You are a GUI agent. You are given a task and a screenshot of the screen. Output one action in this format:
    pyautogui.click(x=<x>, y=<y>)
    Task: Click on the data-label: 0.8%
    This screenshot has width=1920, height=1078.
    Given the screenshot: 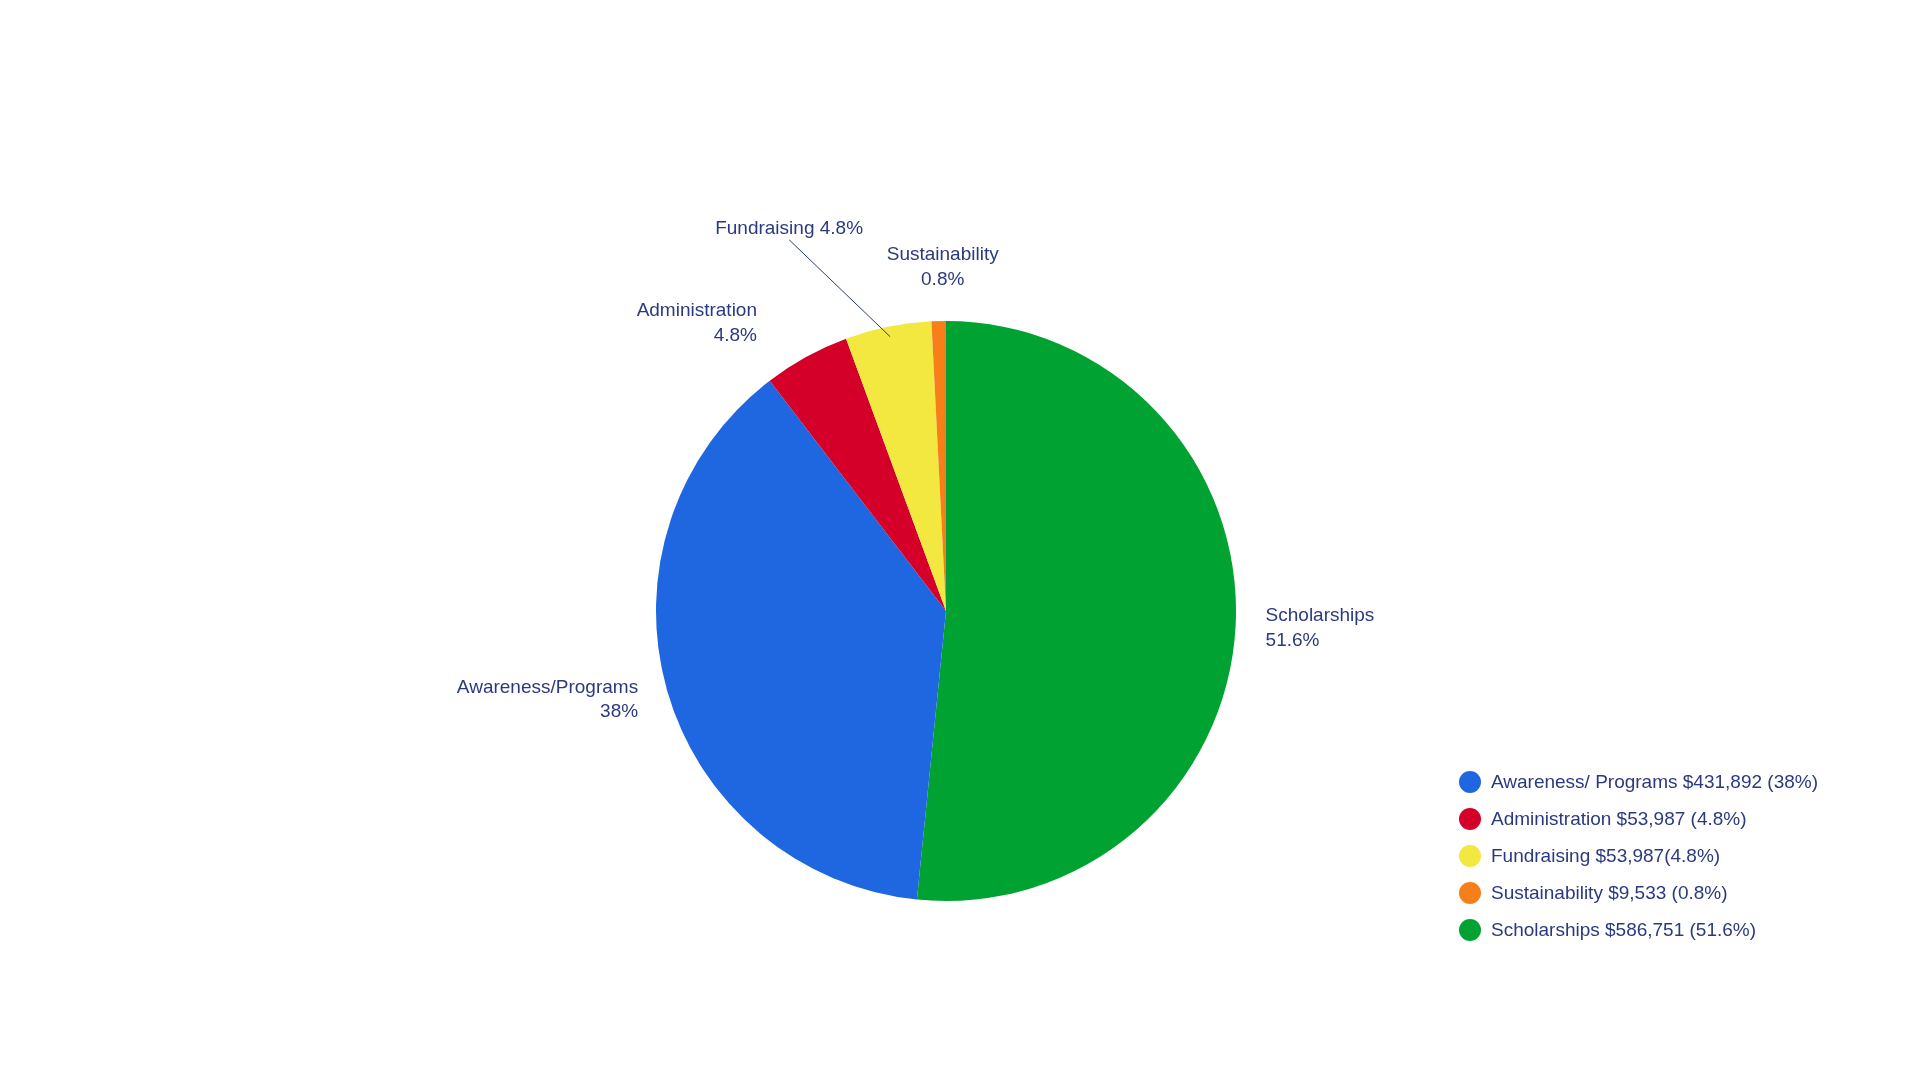 What is the action you would take?
    pyautogui.click(x=943, y=279)
    